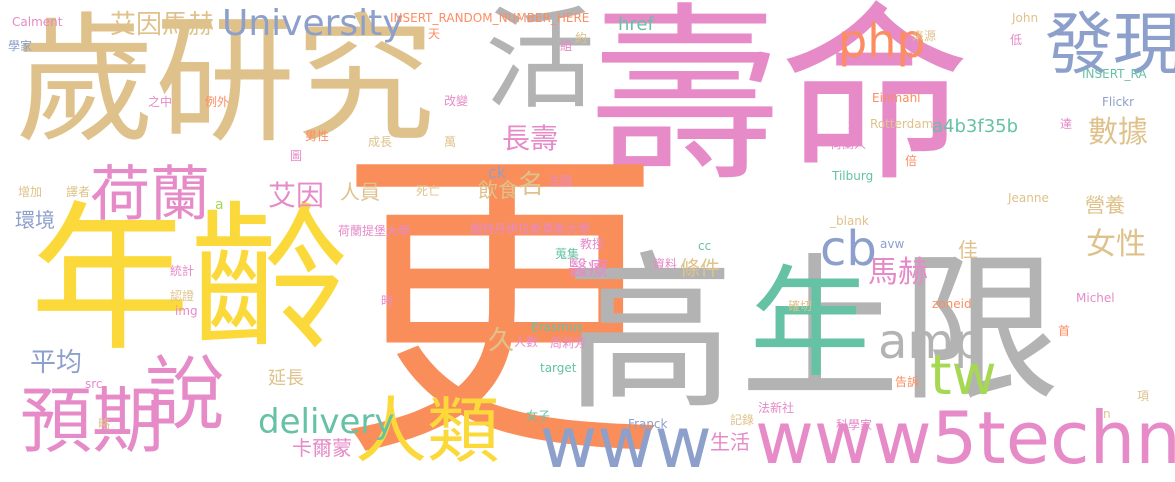  I want to click on word-84: 圖, so click(296, 156).